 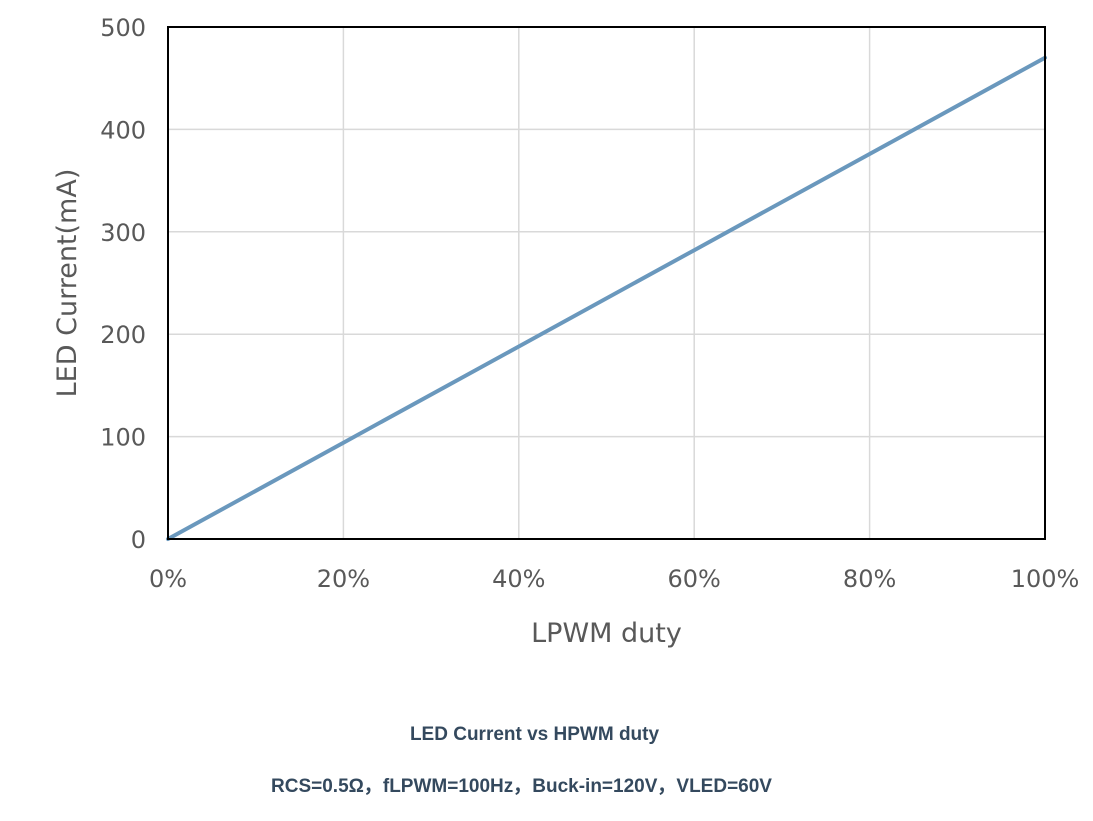 I want to click on x-tick-label: 40%, so click(x=518, y=579).